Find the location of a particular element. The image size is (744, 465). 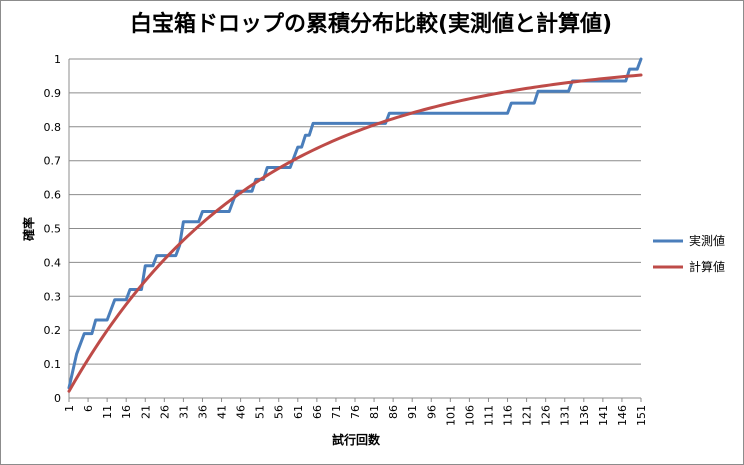

x-tick-label: 26 is located at coordinates (164, 412).